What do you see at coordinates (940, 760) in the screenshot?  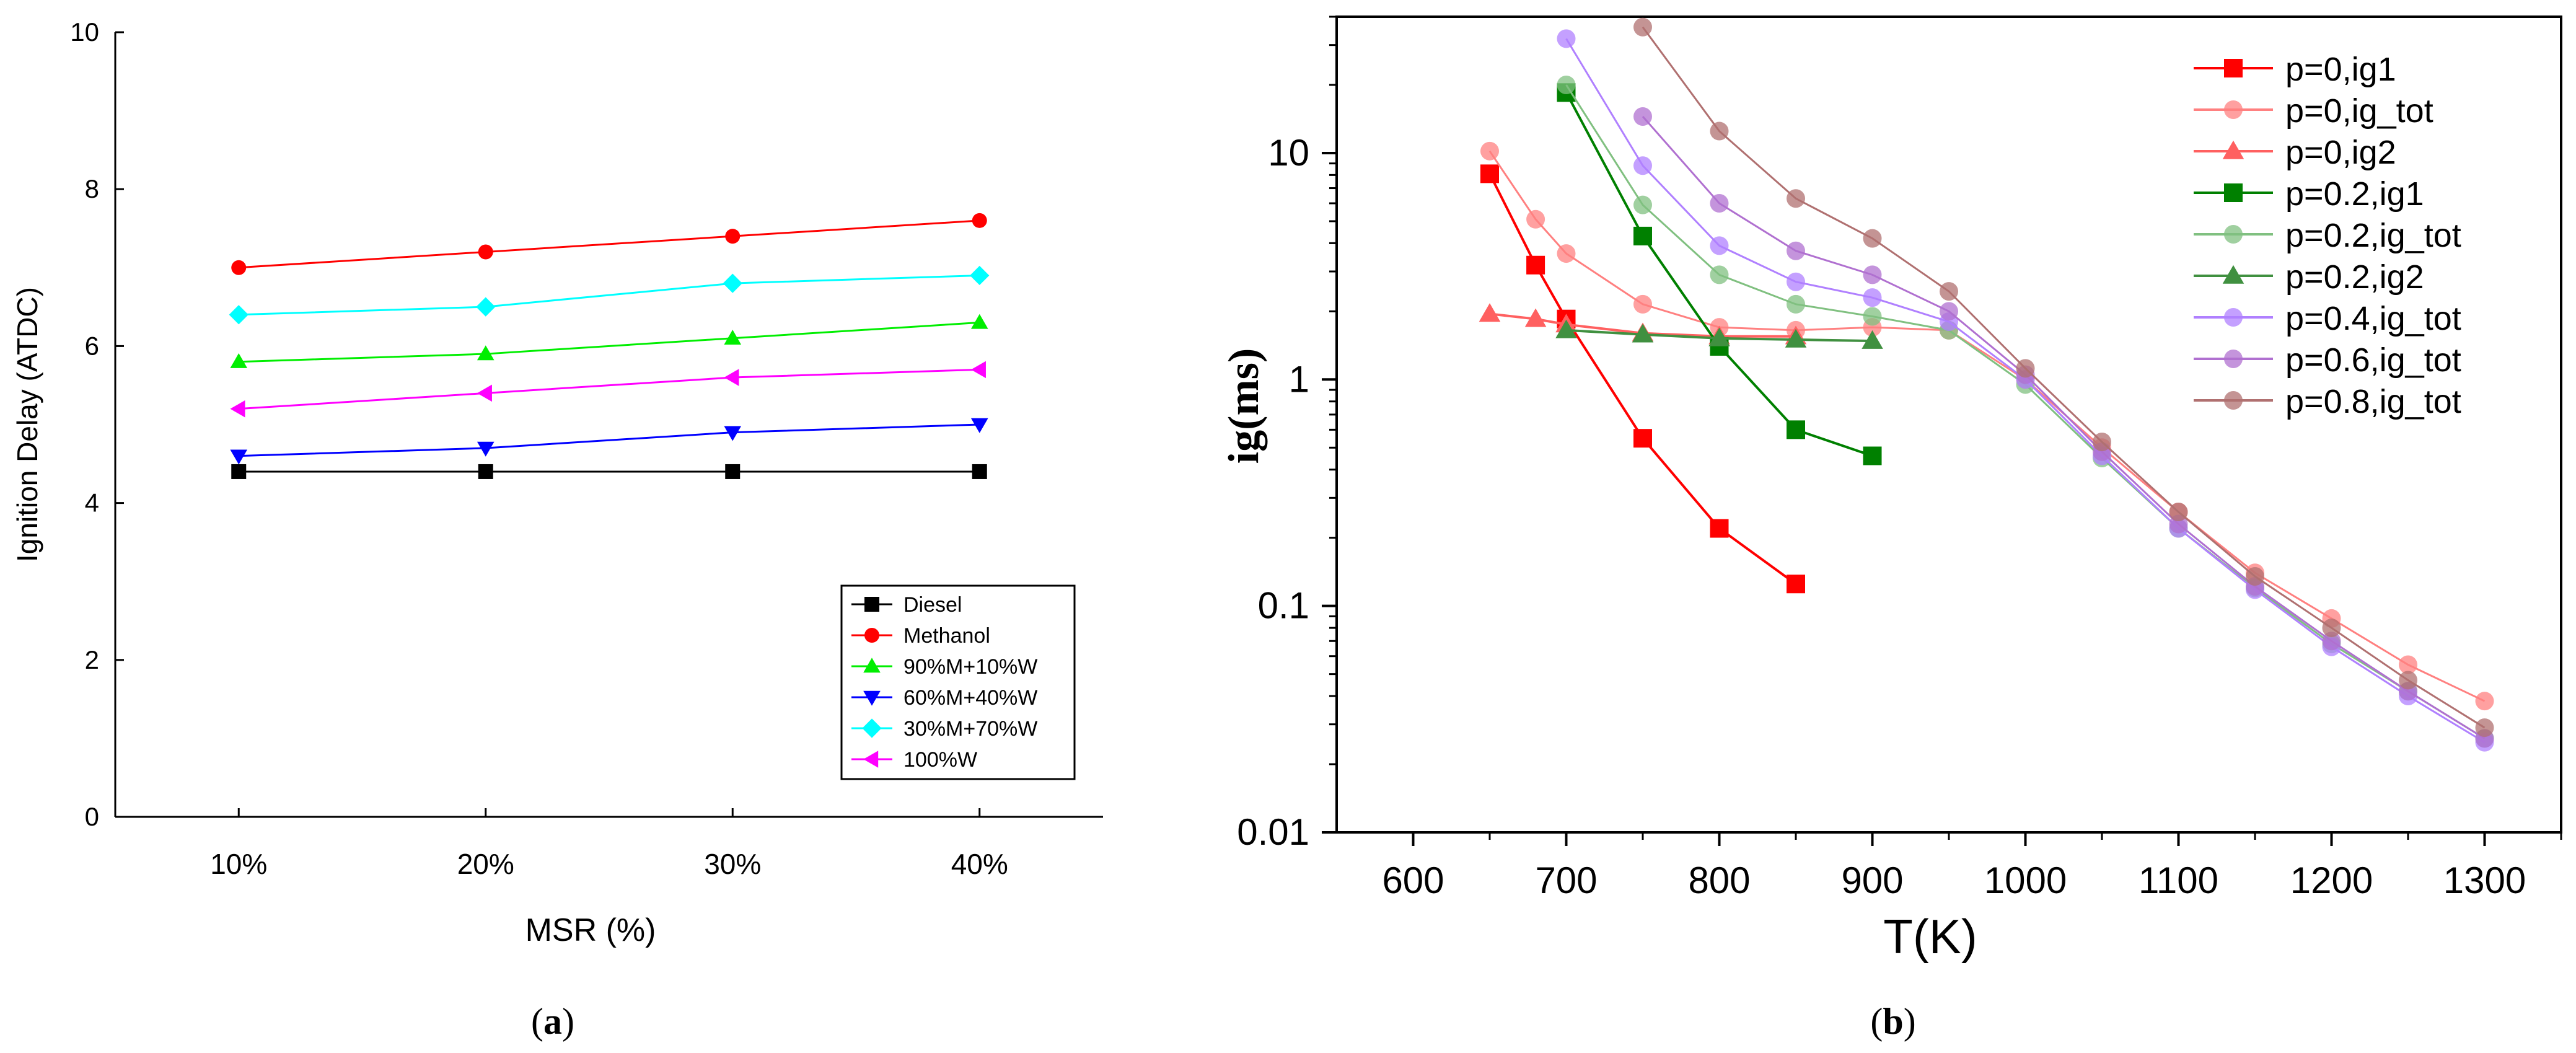 I see `chart-a-legend-label: 100%W` at bounding box center [940, 760].